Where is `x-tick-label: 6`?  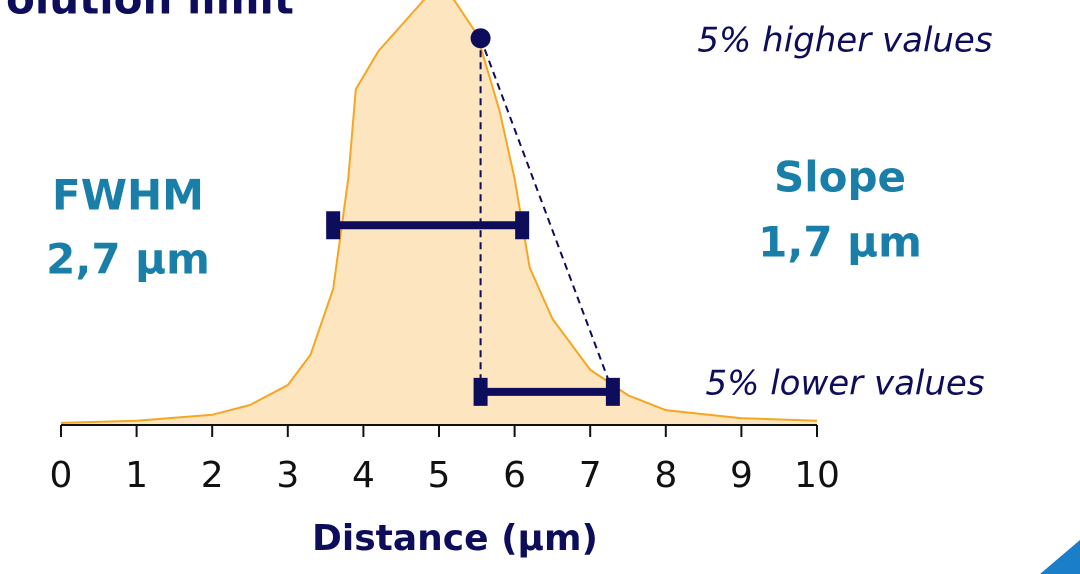
x-tick-label: 6 is located at coordinates (514, 475).